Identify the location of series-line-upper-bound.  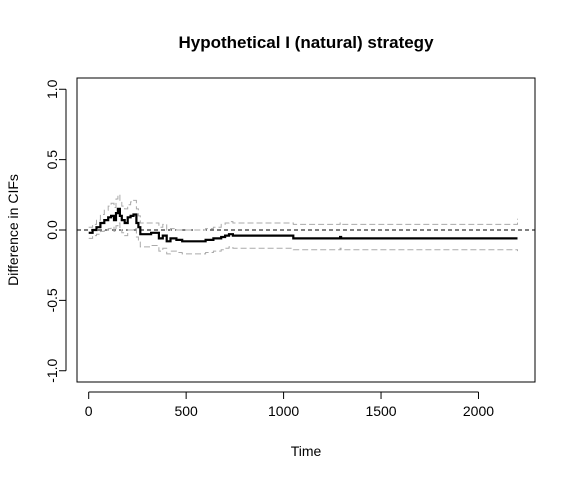
(303, 212).